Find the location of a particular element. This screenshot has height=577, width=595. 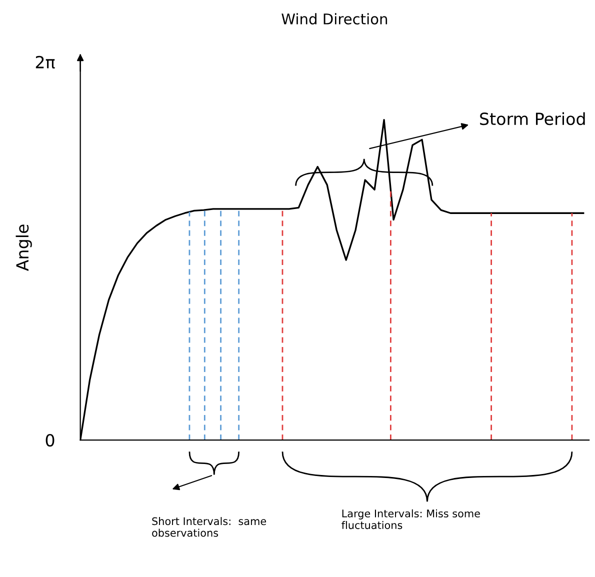

y-tick-label: 0 is located at coordinates (50, 440).